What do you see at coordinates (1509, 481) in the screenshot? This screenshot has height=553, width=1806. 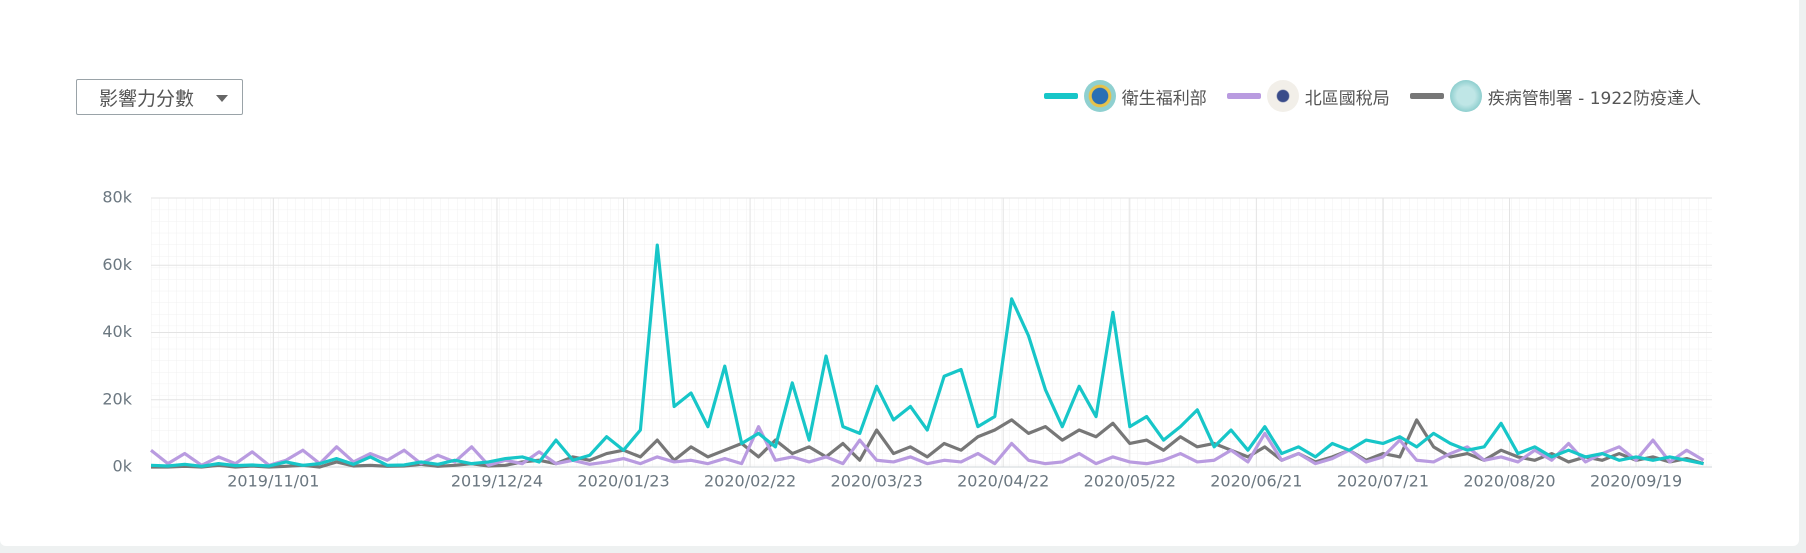 I see `x-tick-label: 2020/08/20` at bounding box center [1509, 481].